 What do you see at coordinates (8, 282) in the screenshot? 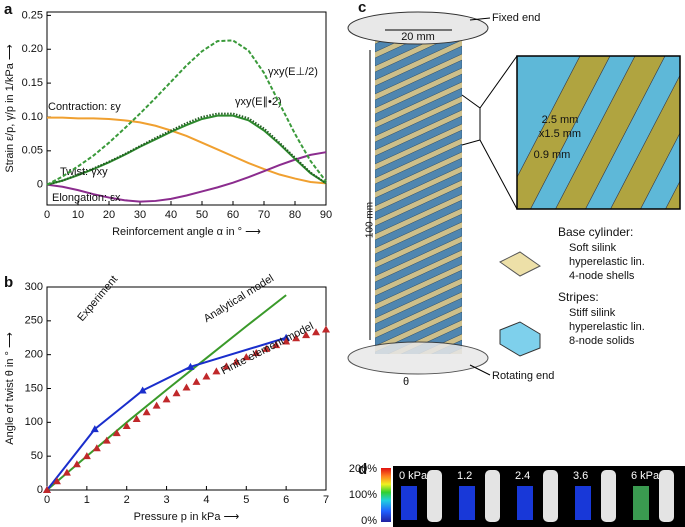
I see `panel-label: b` at bounding box center [8, 282].